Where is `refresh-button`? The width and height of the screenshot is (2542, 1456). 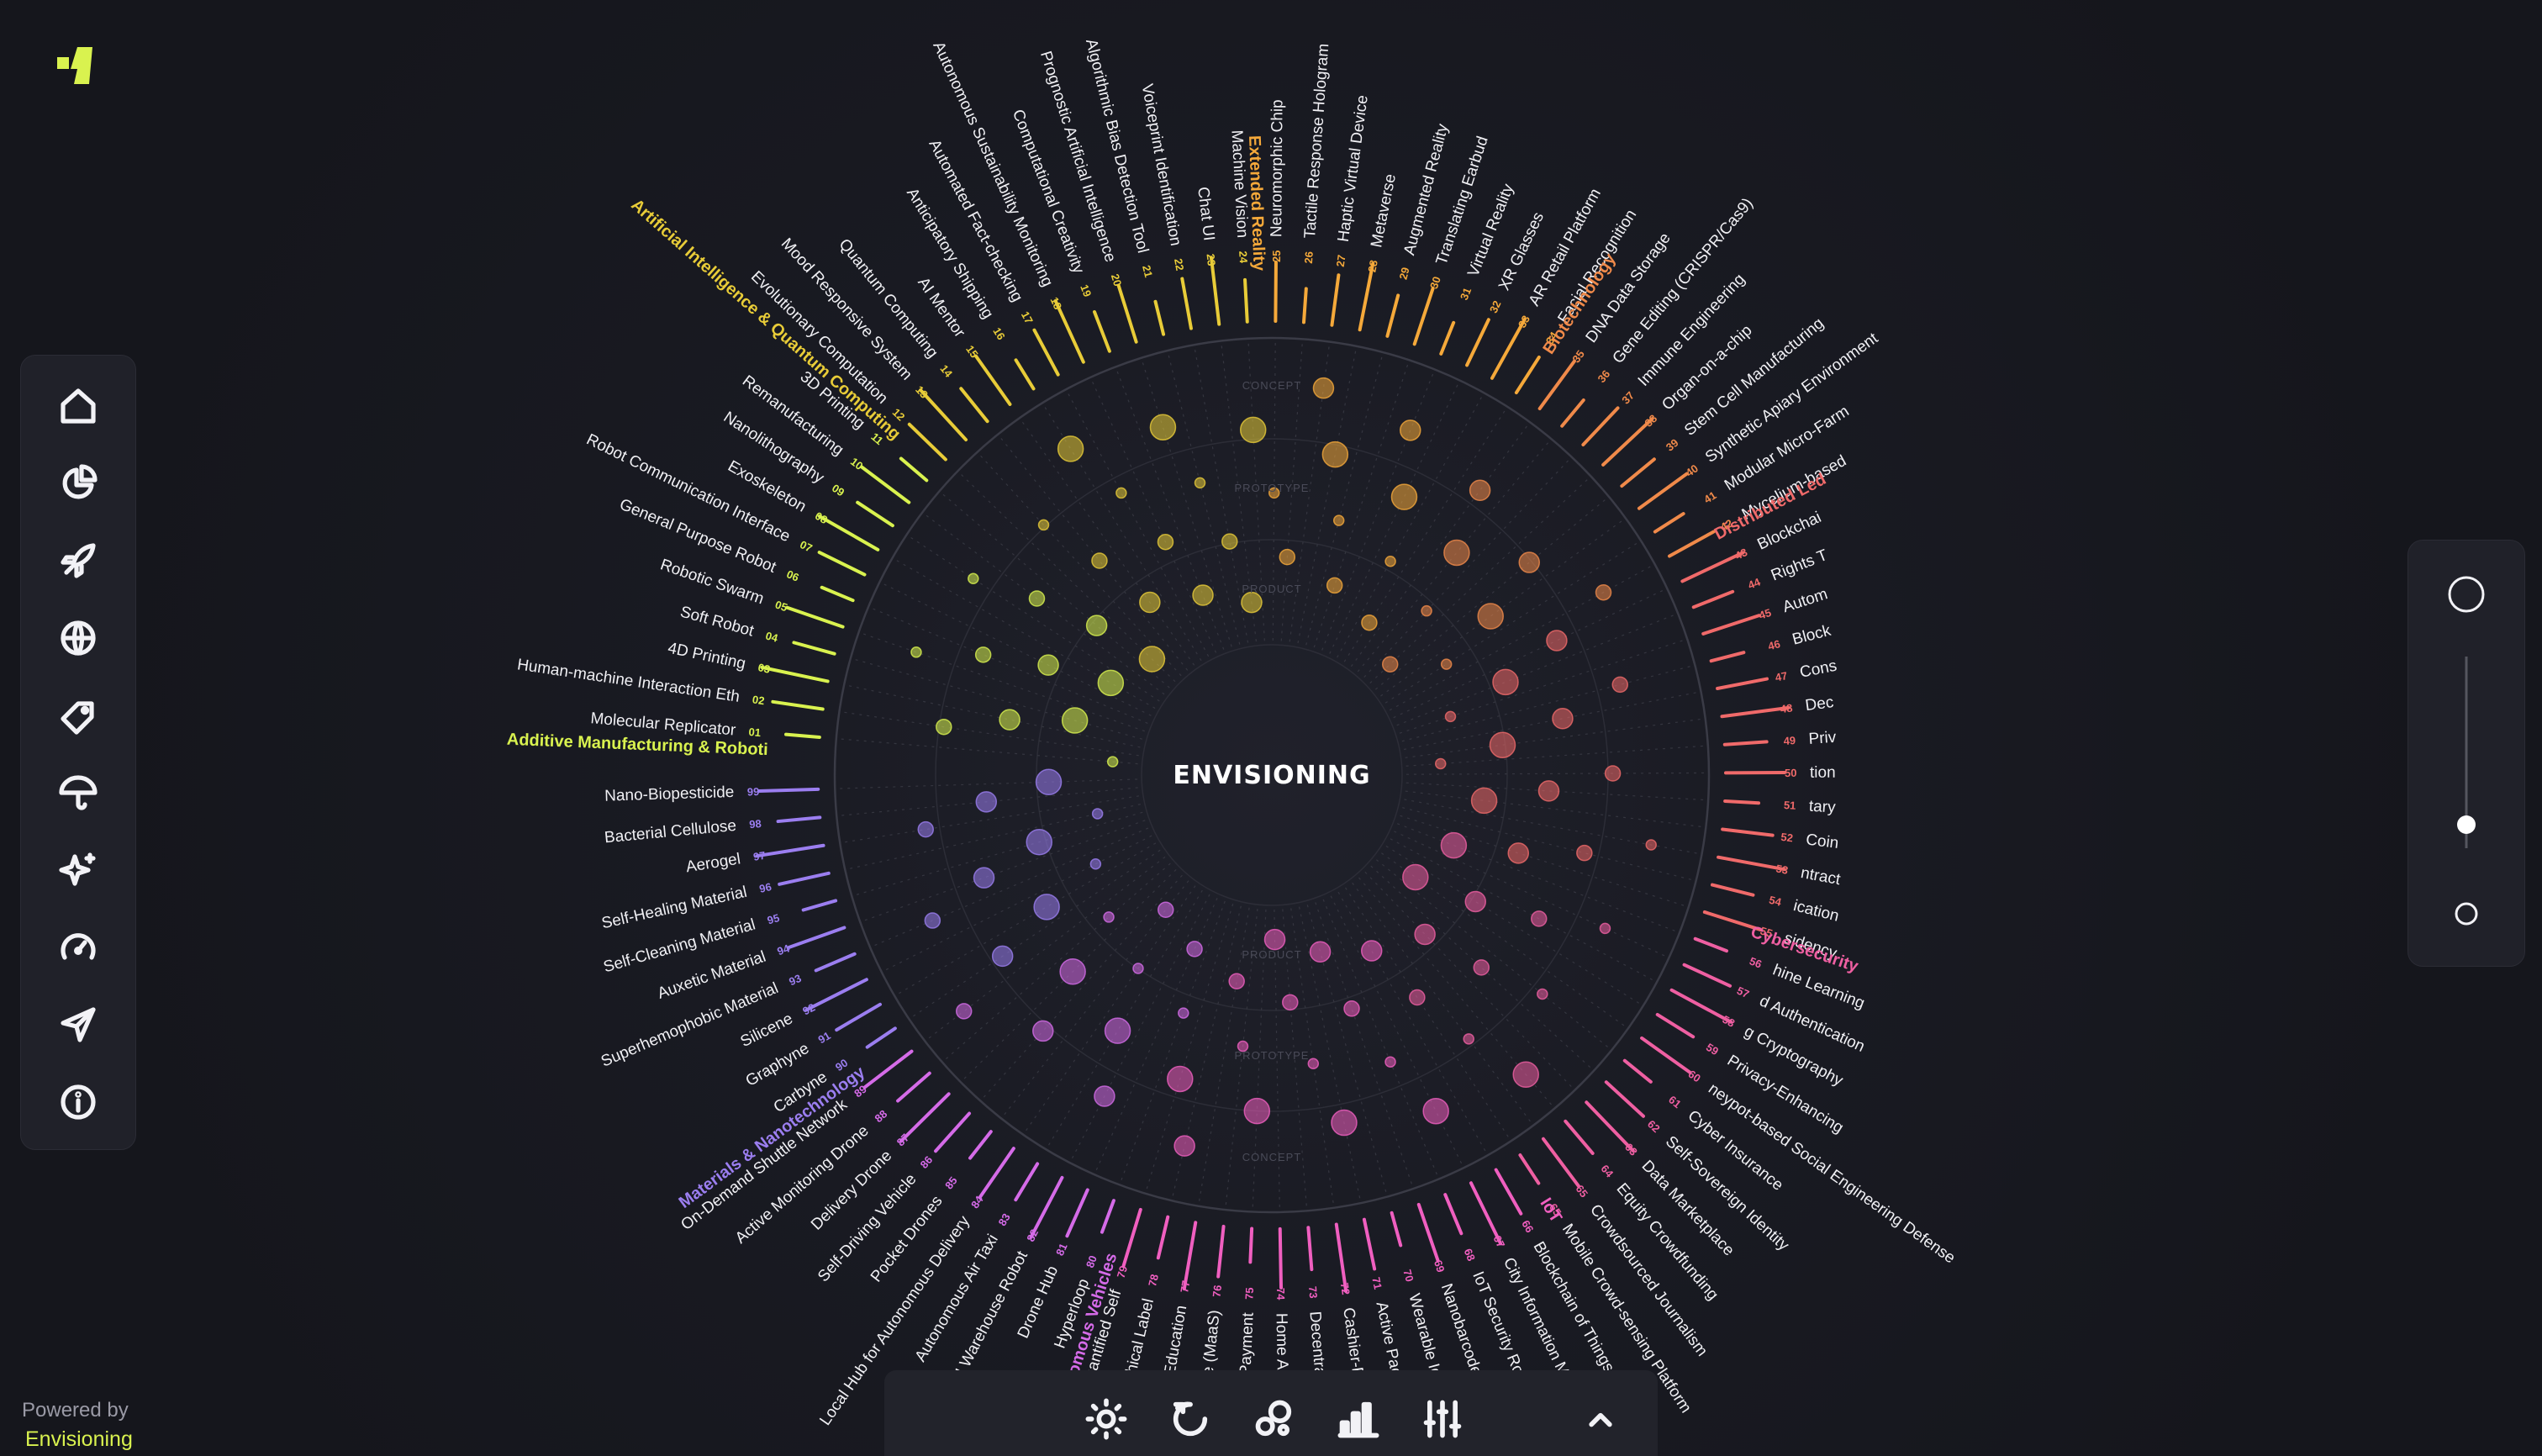
refresh-button is located at coordinates (1190, 1419).